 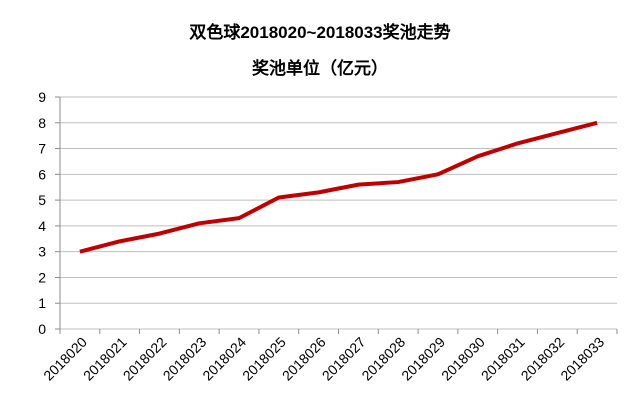 What do you see at coordinates (42, 277) in the screenshot?
I see `y-tick-label: 2` at bounding box center [42, 277].